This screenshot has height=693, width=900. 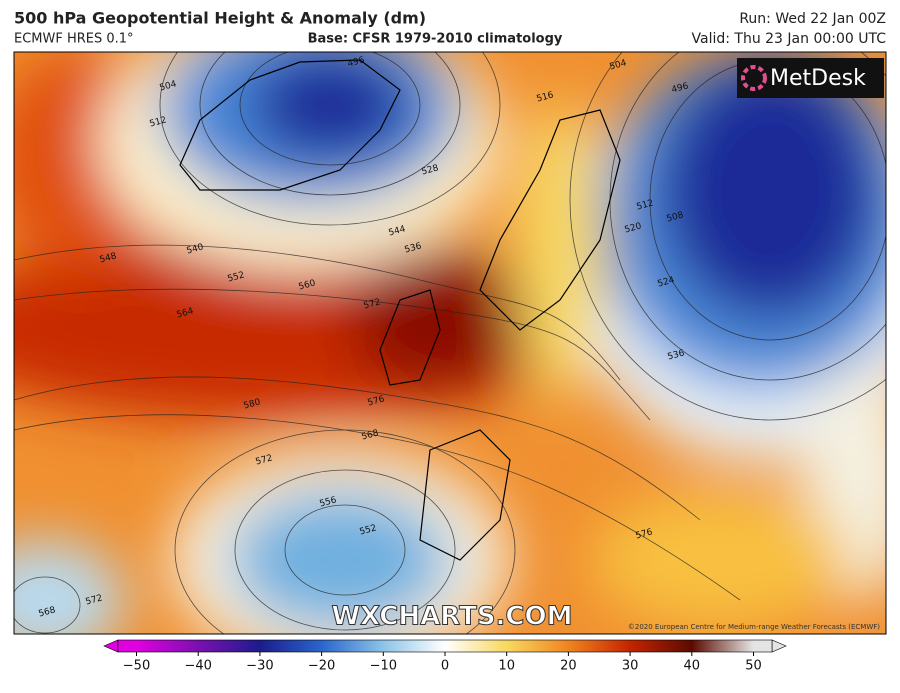 What do you see at coordinates (383, 666) in the screenshot?
I see `colorbar-tick-label: −10` at bounding box center [383, 666].